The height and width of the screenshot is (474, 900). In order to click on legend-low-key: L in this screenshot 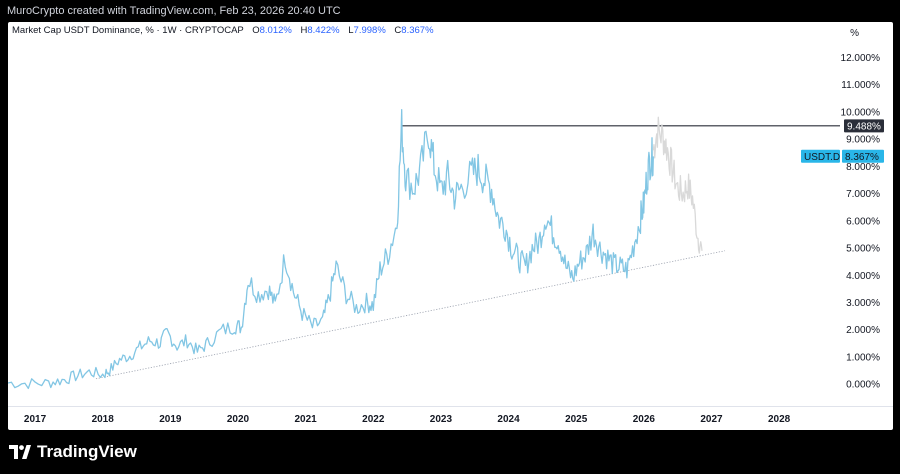, I will do `click(351, 30)`.